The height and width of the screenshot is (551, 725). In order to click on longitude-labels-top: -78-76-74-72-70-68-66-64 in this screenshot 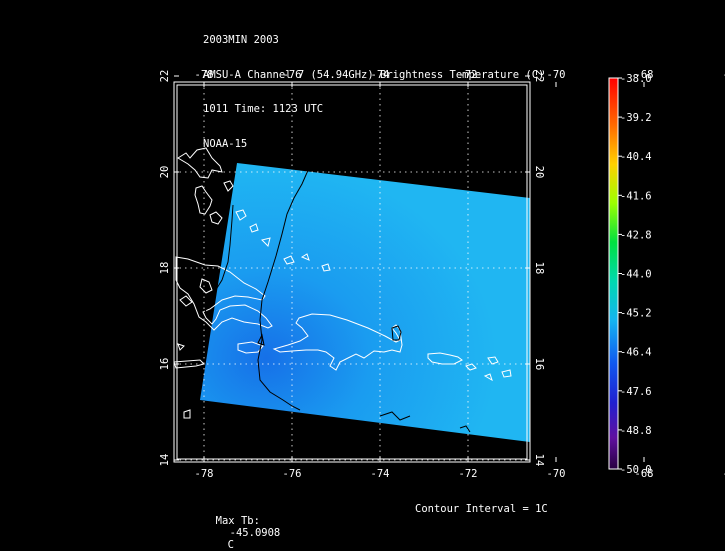, I will do `click(460, 75)`.